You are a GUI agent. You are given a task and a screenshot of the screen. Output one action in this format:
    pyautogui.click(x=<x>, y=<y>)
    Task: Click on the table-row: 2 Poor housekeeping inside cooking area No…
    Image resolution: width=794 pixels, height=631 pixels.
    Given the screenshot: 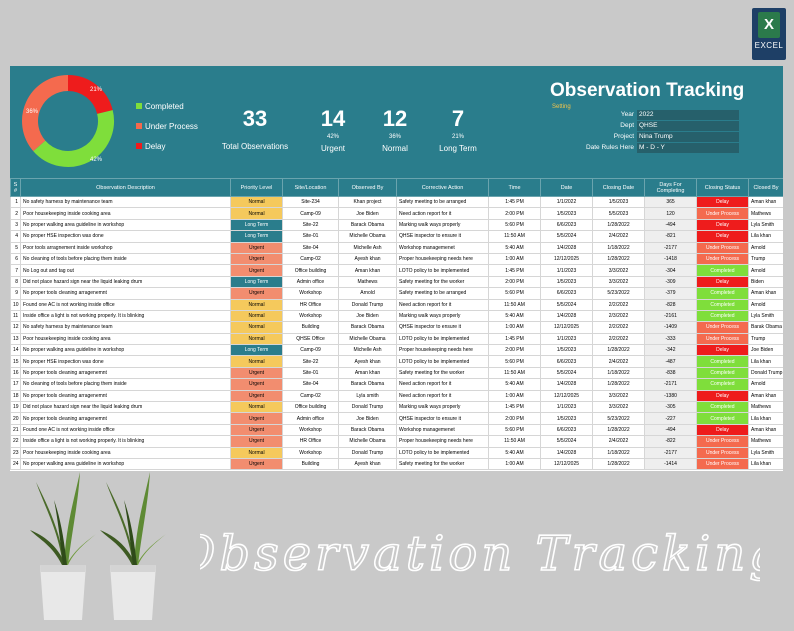 What is the action you would take?
    pyautogui.click(x=396, y=213)
    